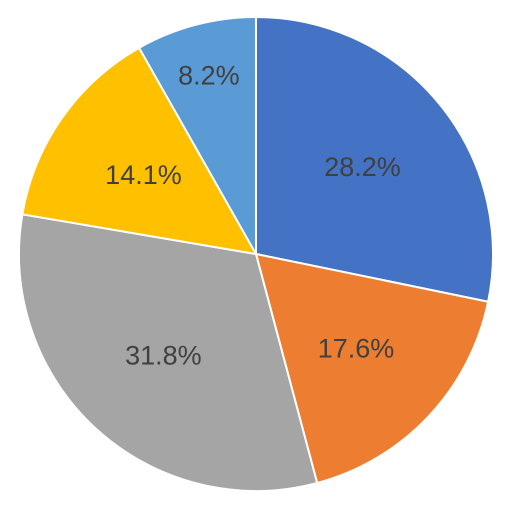 The height and width of the screenshot is (508, 512). Describe the element at coordinates (356, 348) in the screenshot. I see `pie-slice-label-2: 17.6%` at that location.